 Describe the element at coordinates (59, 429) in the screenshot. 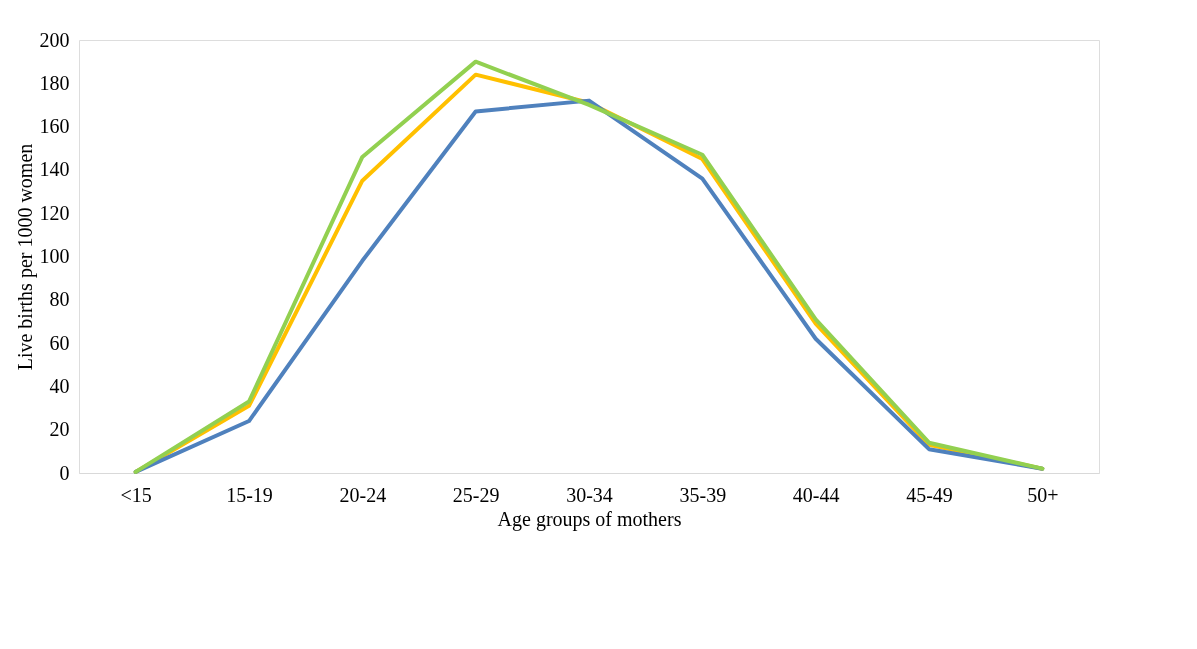

I see `y-tick-label: 20` at that location.